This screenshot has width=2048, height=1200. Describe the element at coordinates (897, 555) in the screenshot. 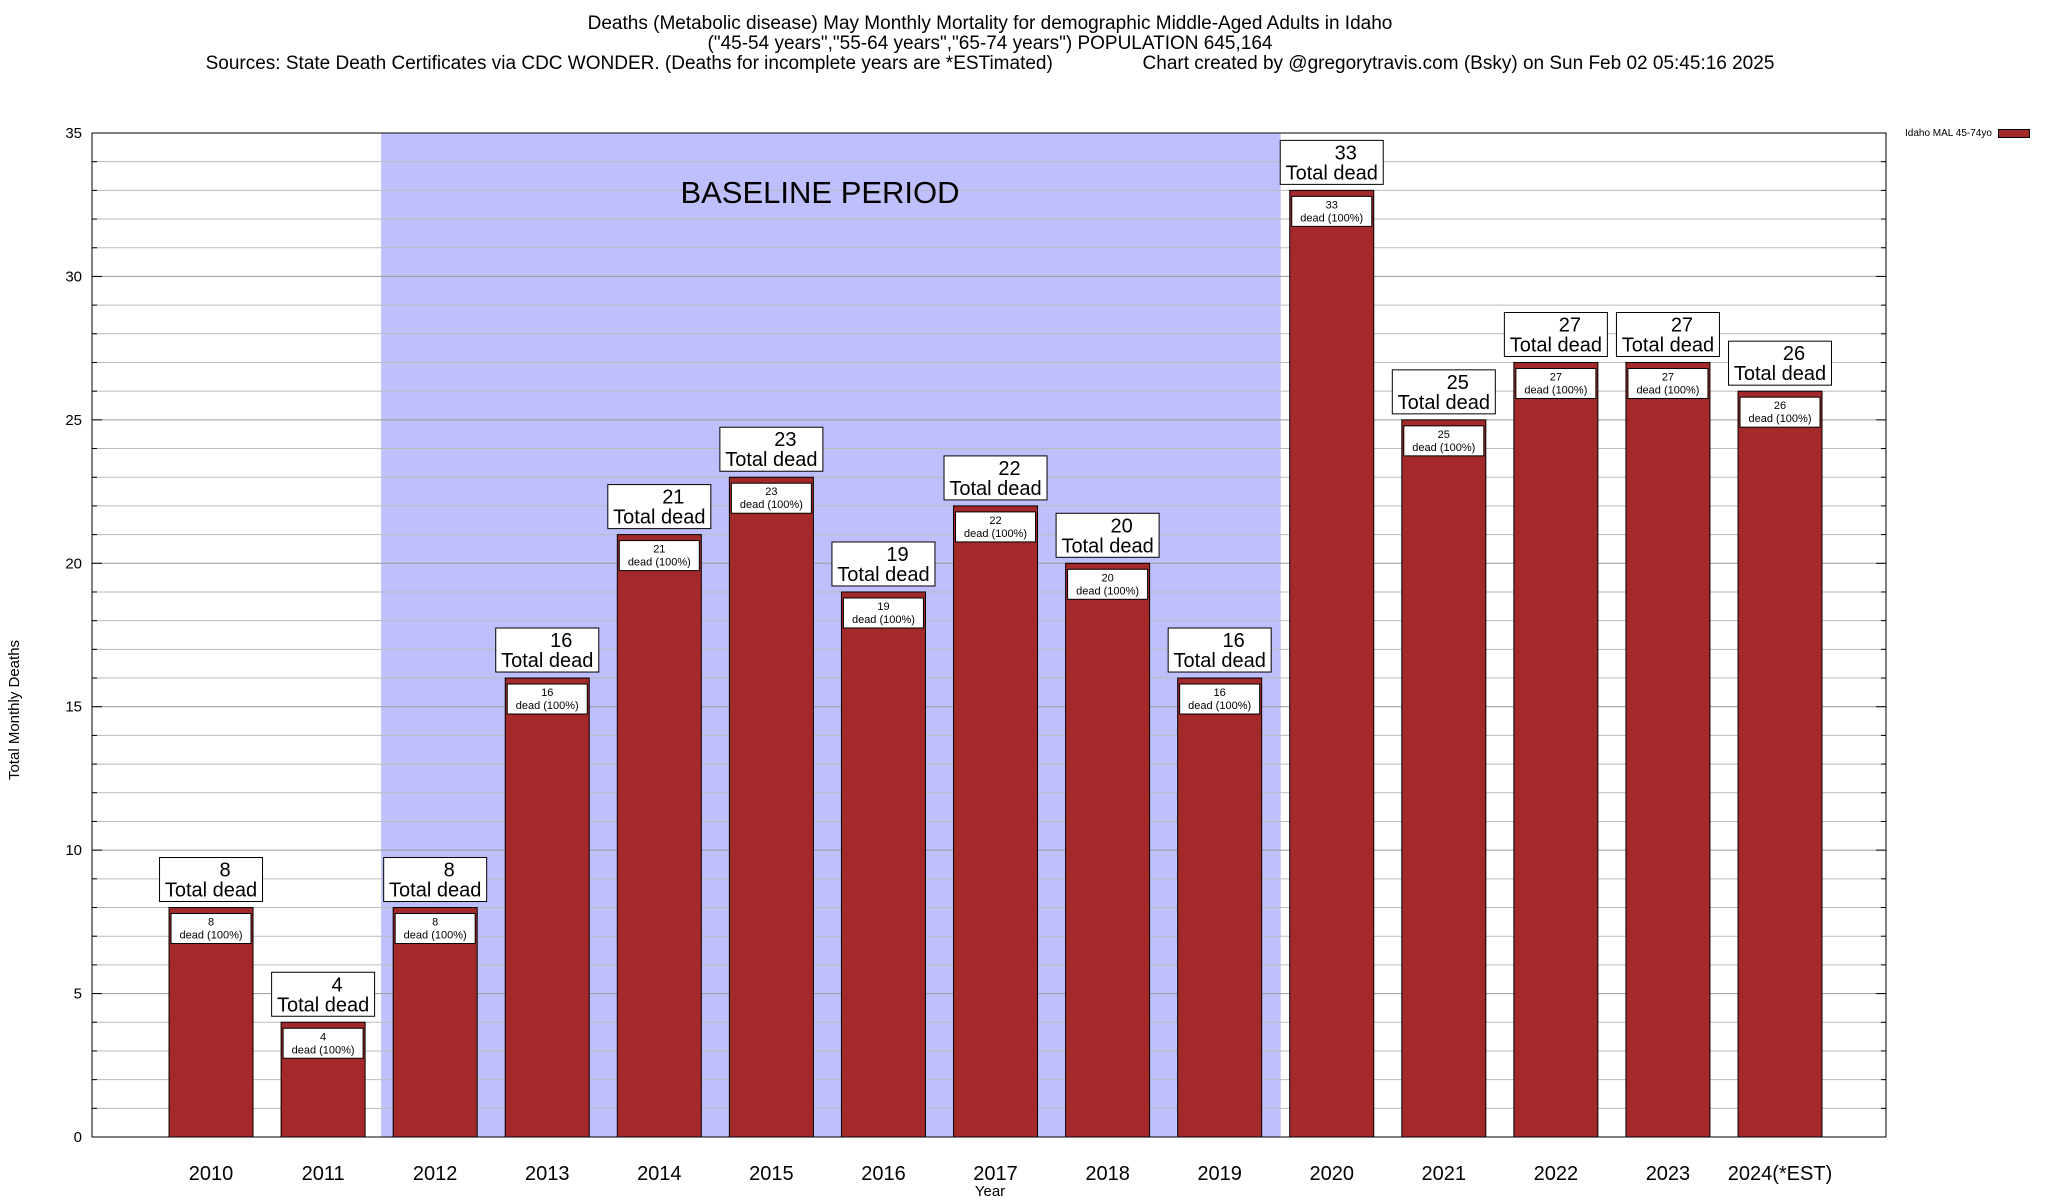

I see `total-label-value: 19` at that location.